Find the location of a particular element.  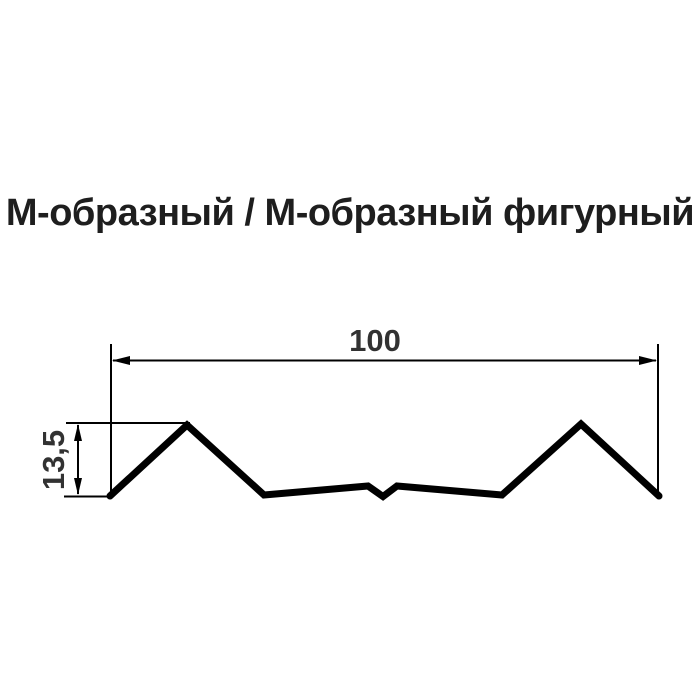

page-title: М-образный / М-образный фигурный is located at coordinates (350, 213).